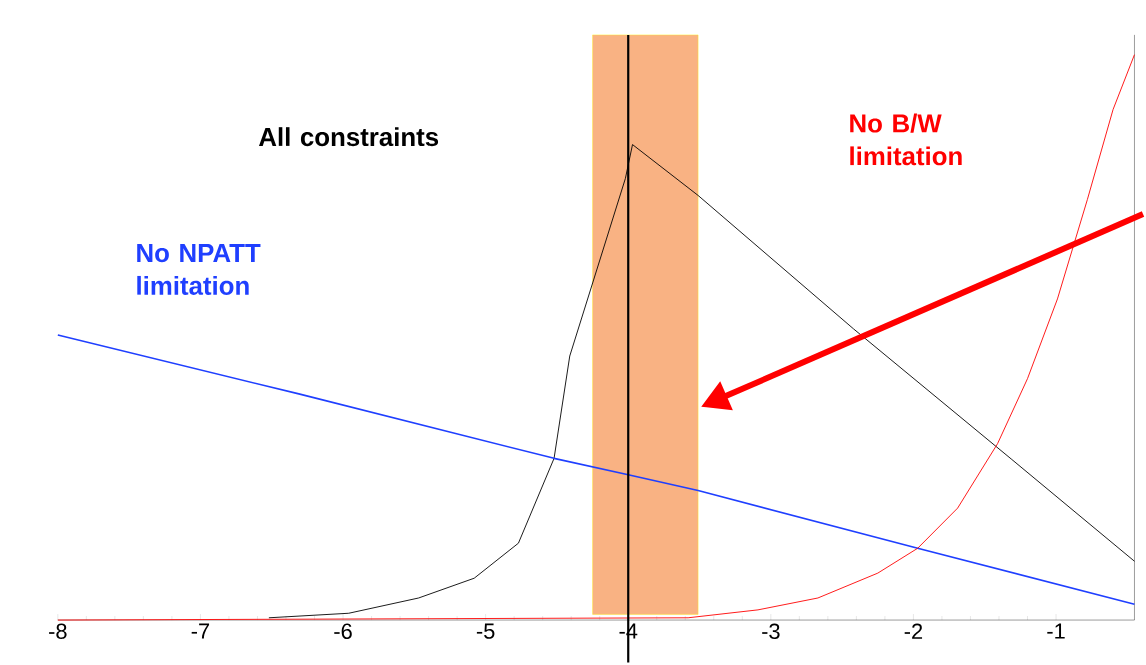  I want to click on text: No NPATT limitation, so click(199, 269).